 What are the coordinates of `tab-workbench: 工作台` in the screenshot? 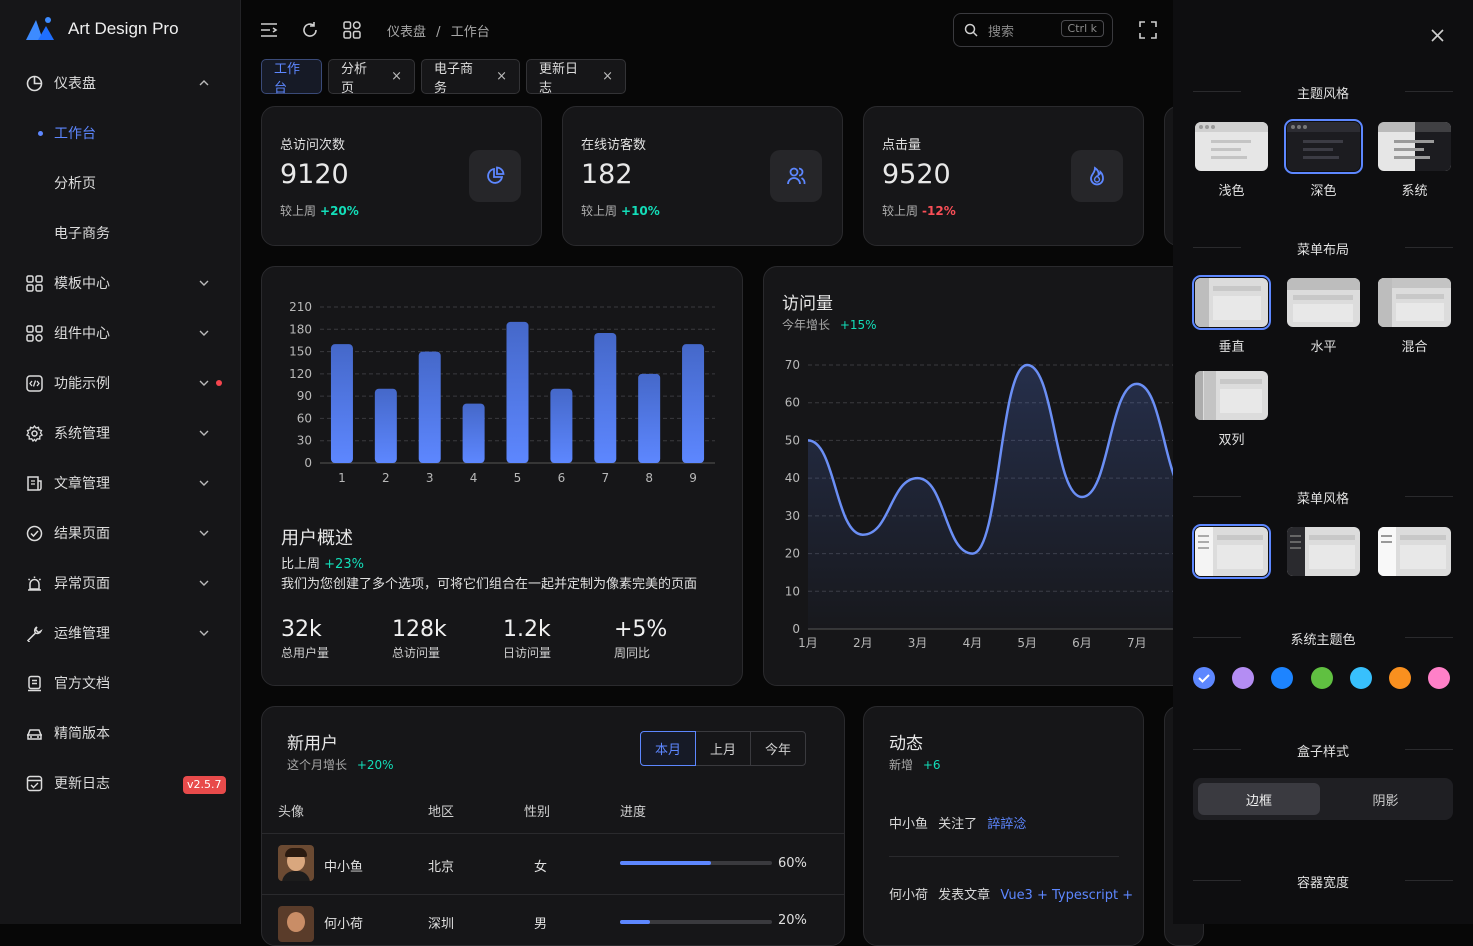 It's located at (291, 77).